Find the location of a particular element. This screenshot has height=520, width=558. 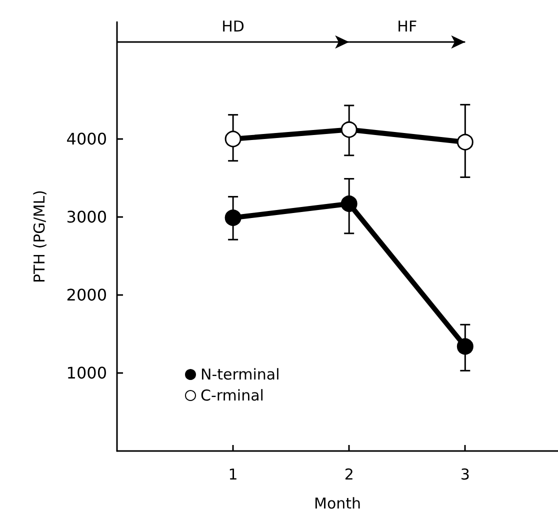

y-tick-label: 2000 is located at coordinates (86, 295).